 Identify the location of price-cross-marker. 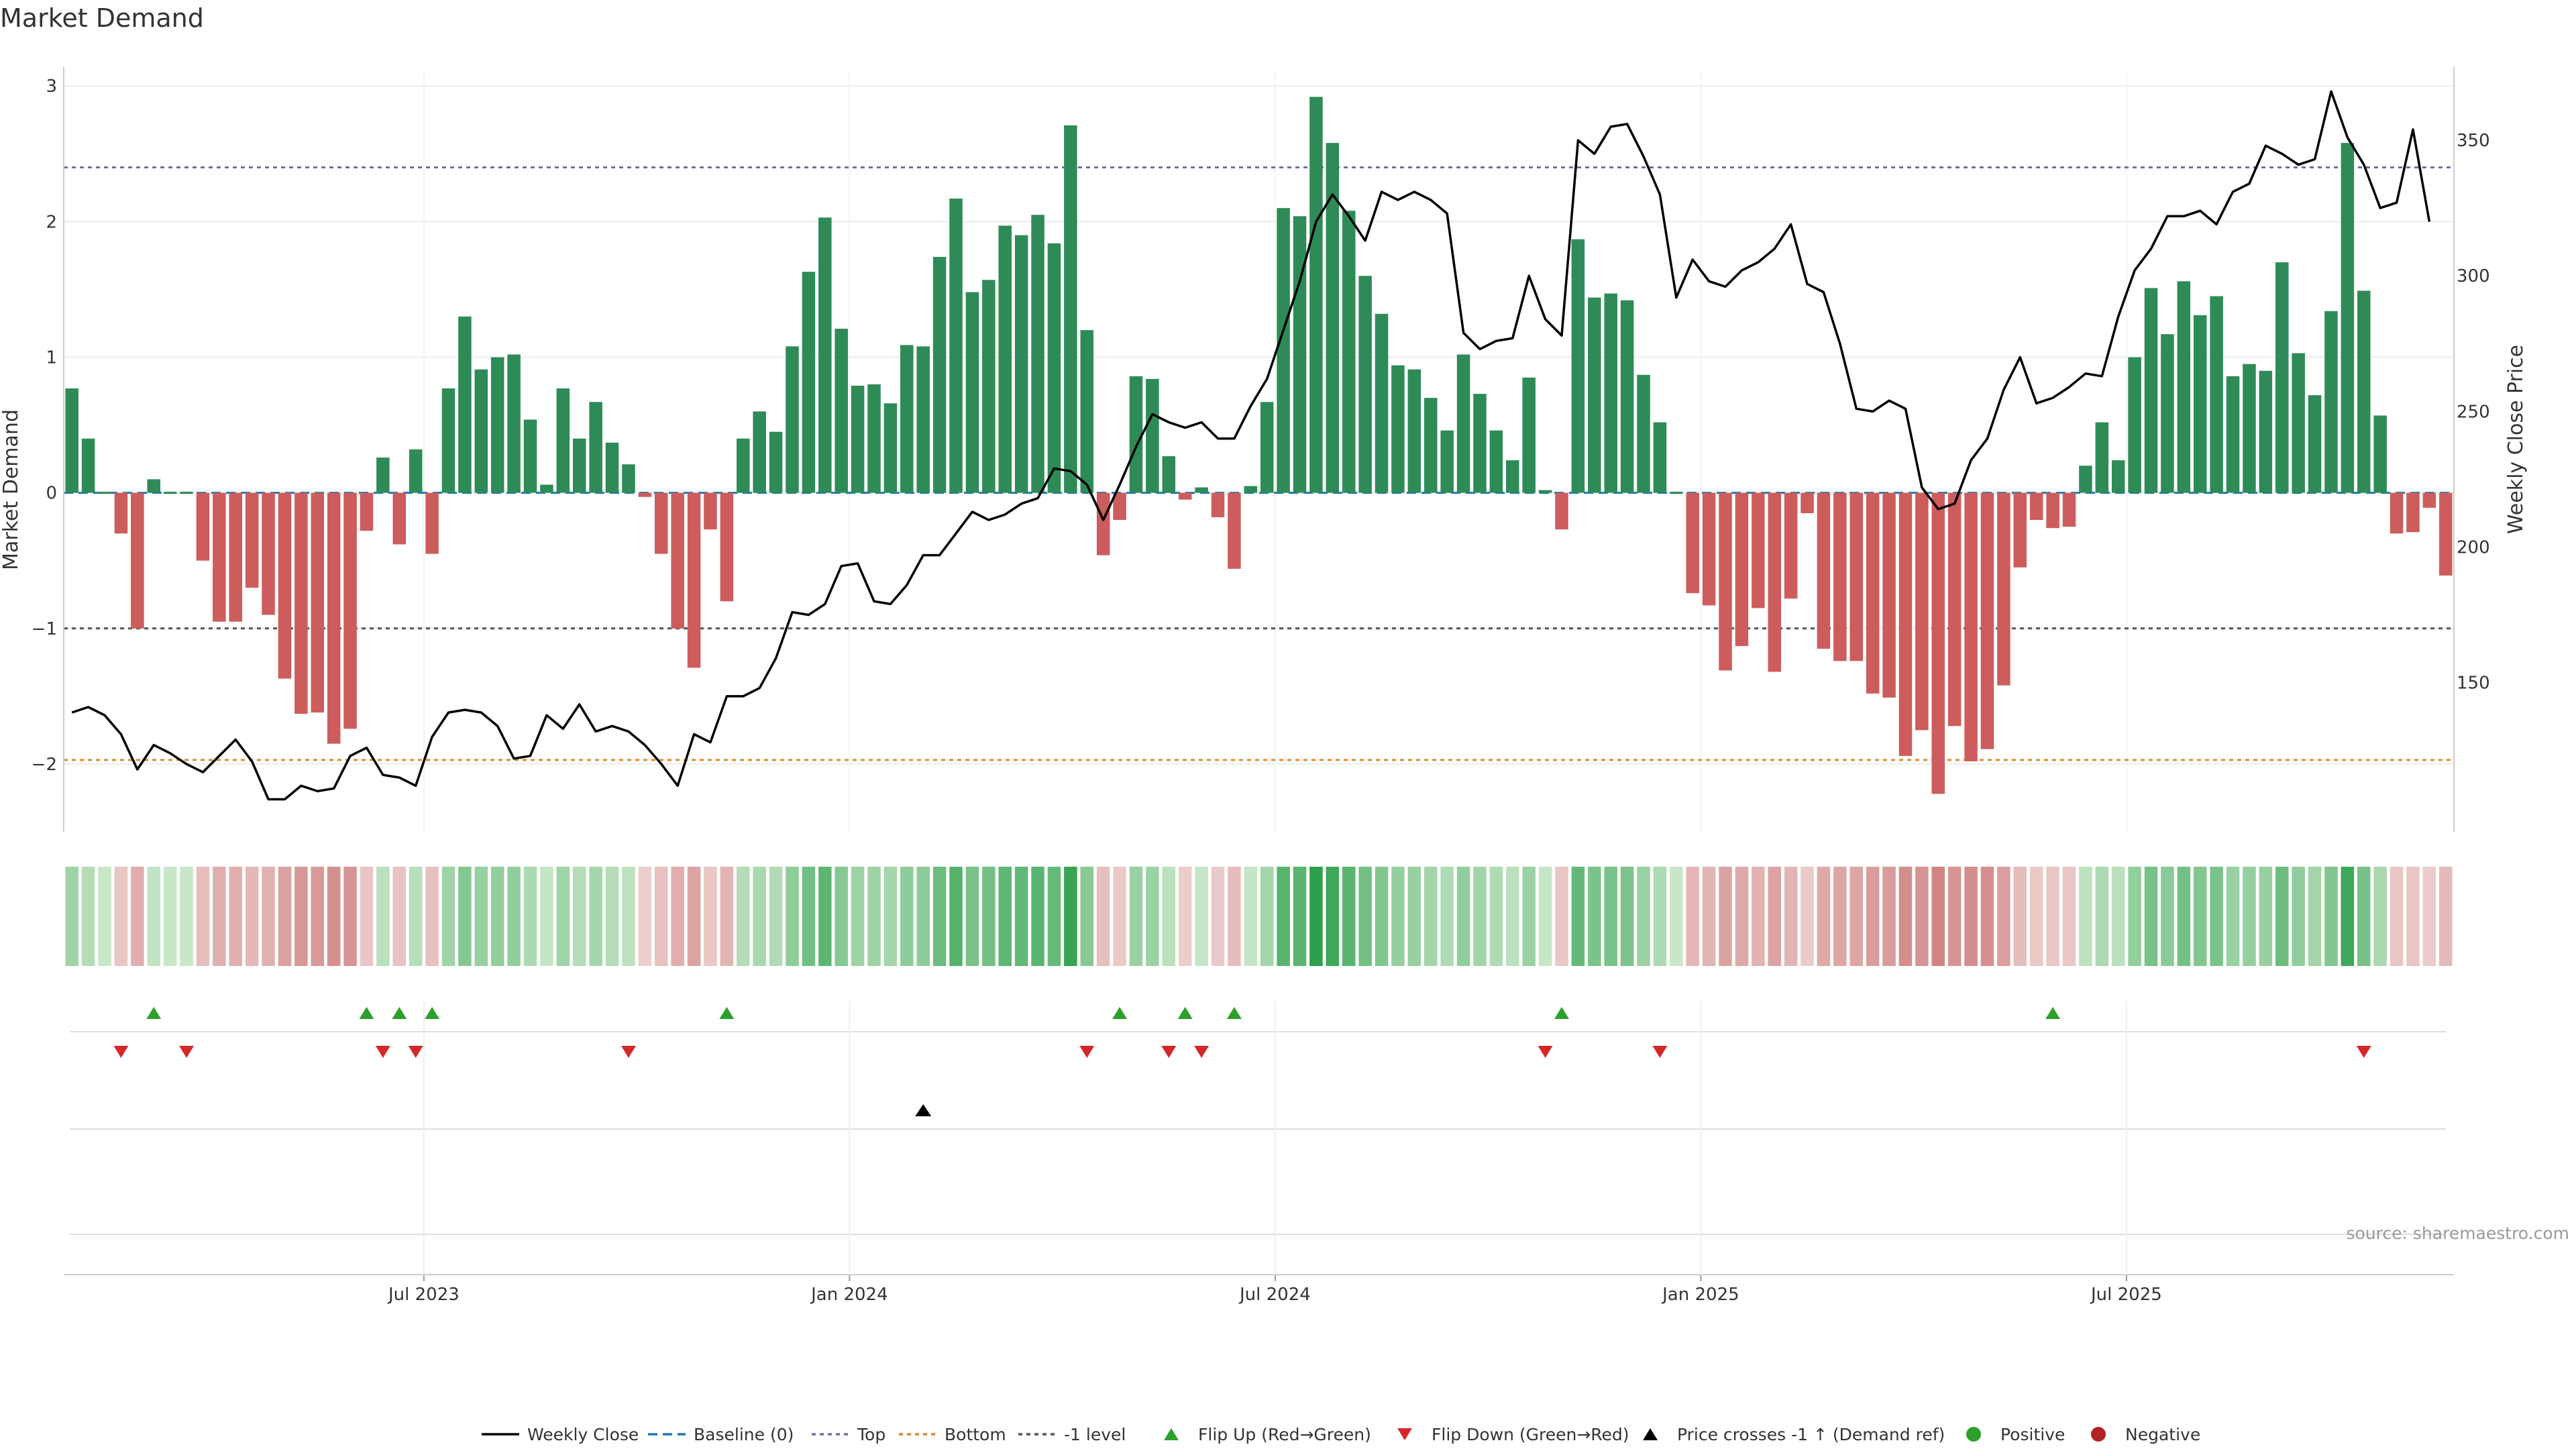
(923, 1110).